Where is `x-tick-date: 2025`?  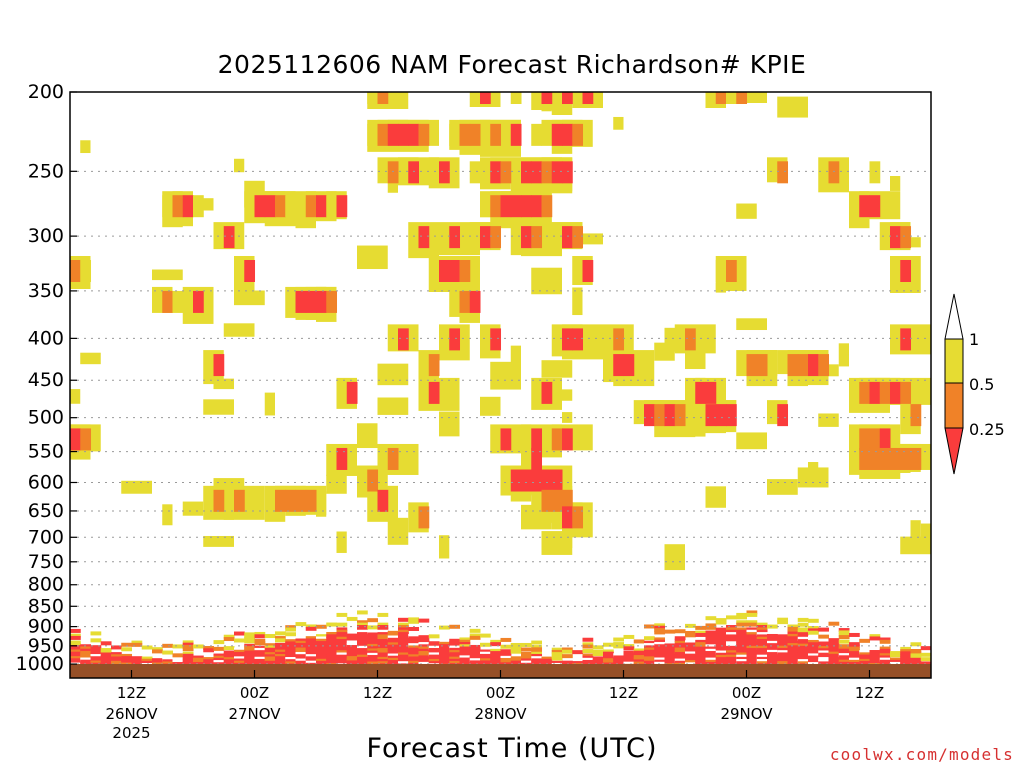
x-tick-date: 2025 is located at coordinates (131, 733).